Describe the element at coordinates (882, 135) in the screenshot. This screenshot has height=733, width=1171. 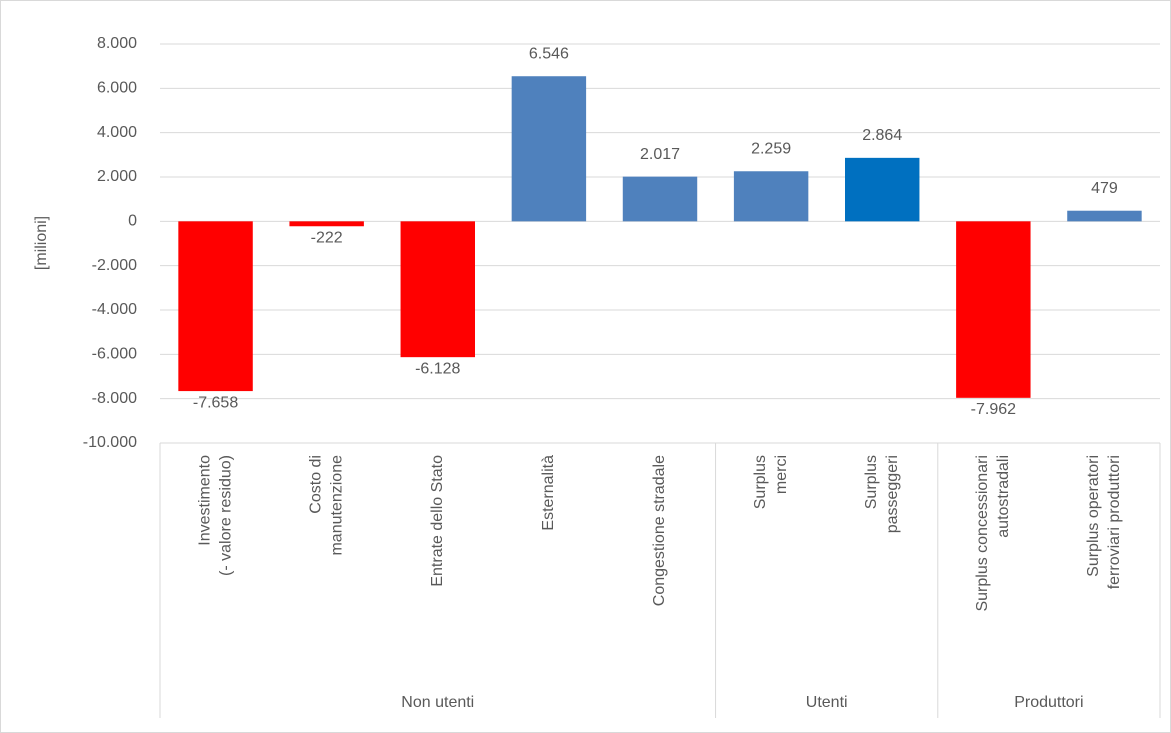
I see `value-label: 2.864` at that location.